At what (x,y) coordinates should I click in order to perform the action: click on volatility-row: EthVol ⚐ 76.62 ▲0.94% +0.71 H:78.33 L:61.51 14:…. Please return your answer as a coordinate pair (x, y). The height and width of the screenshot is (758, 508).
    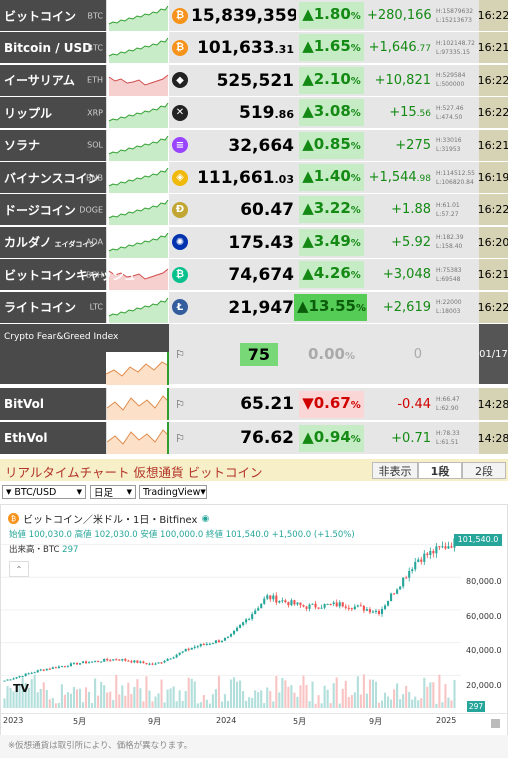
    Looking at the image, I should click on (254, 438).